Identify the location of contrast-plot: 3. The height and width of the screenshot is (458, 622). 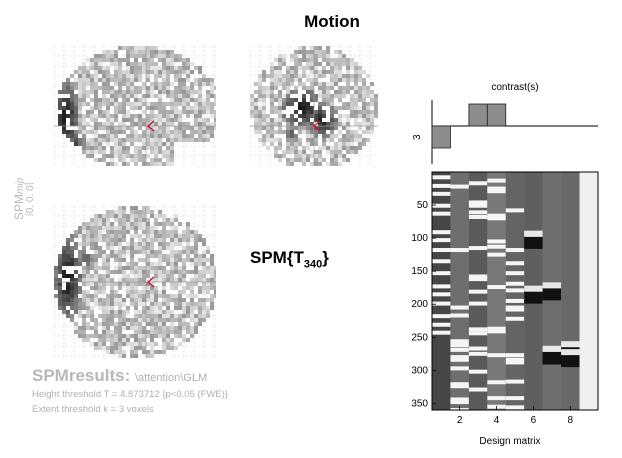
(505, 132).